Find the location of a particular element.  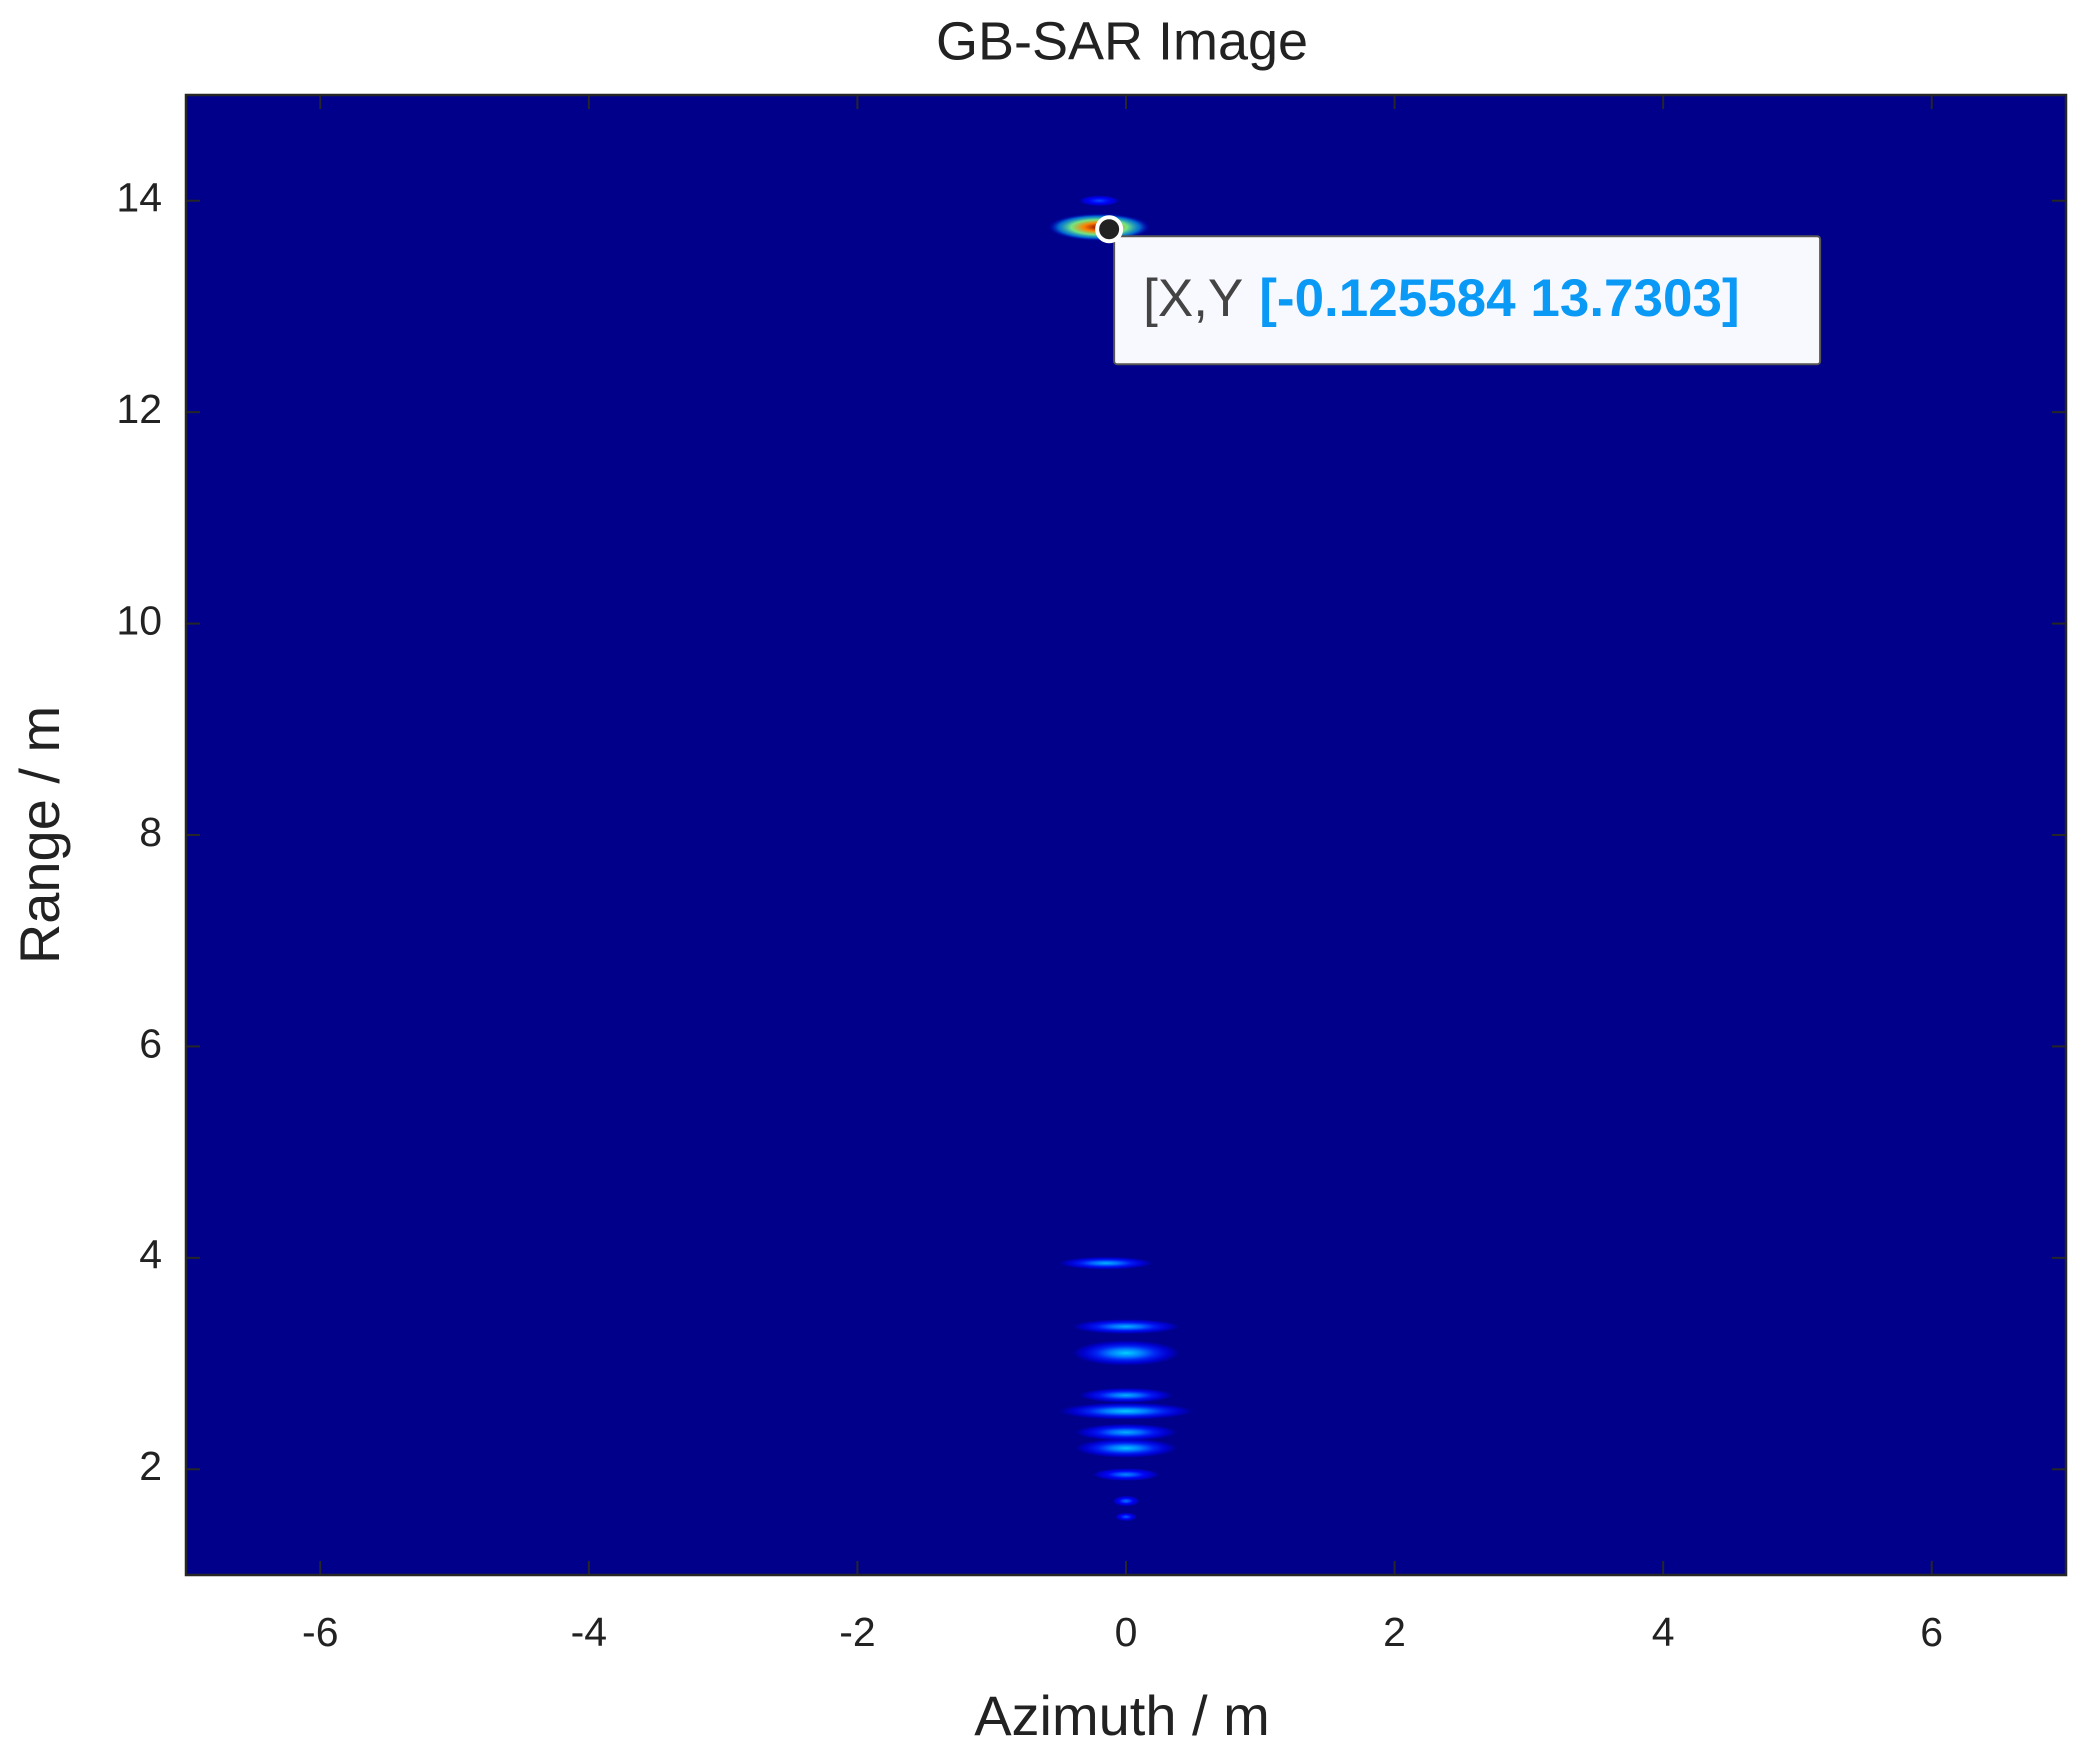

datatip-label: [X,Y is located at coordinates (1193, 298).